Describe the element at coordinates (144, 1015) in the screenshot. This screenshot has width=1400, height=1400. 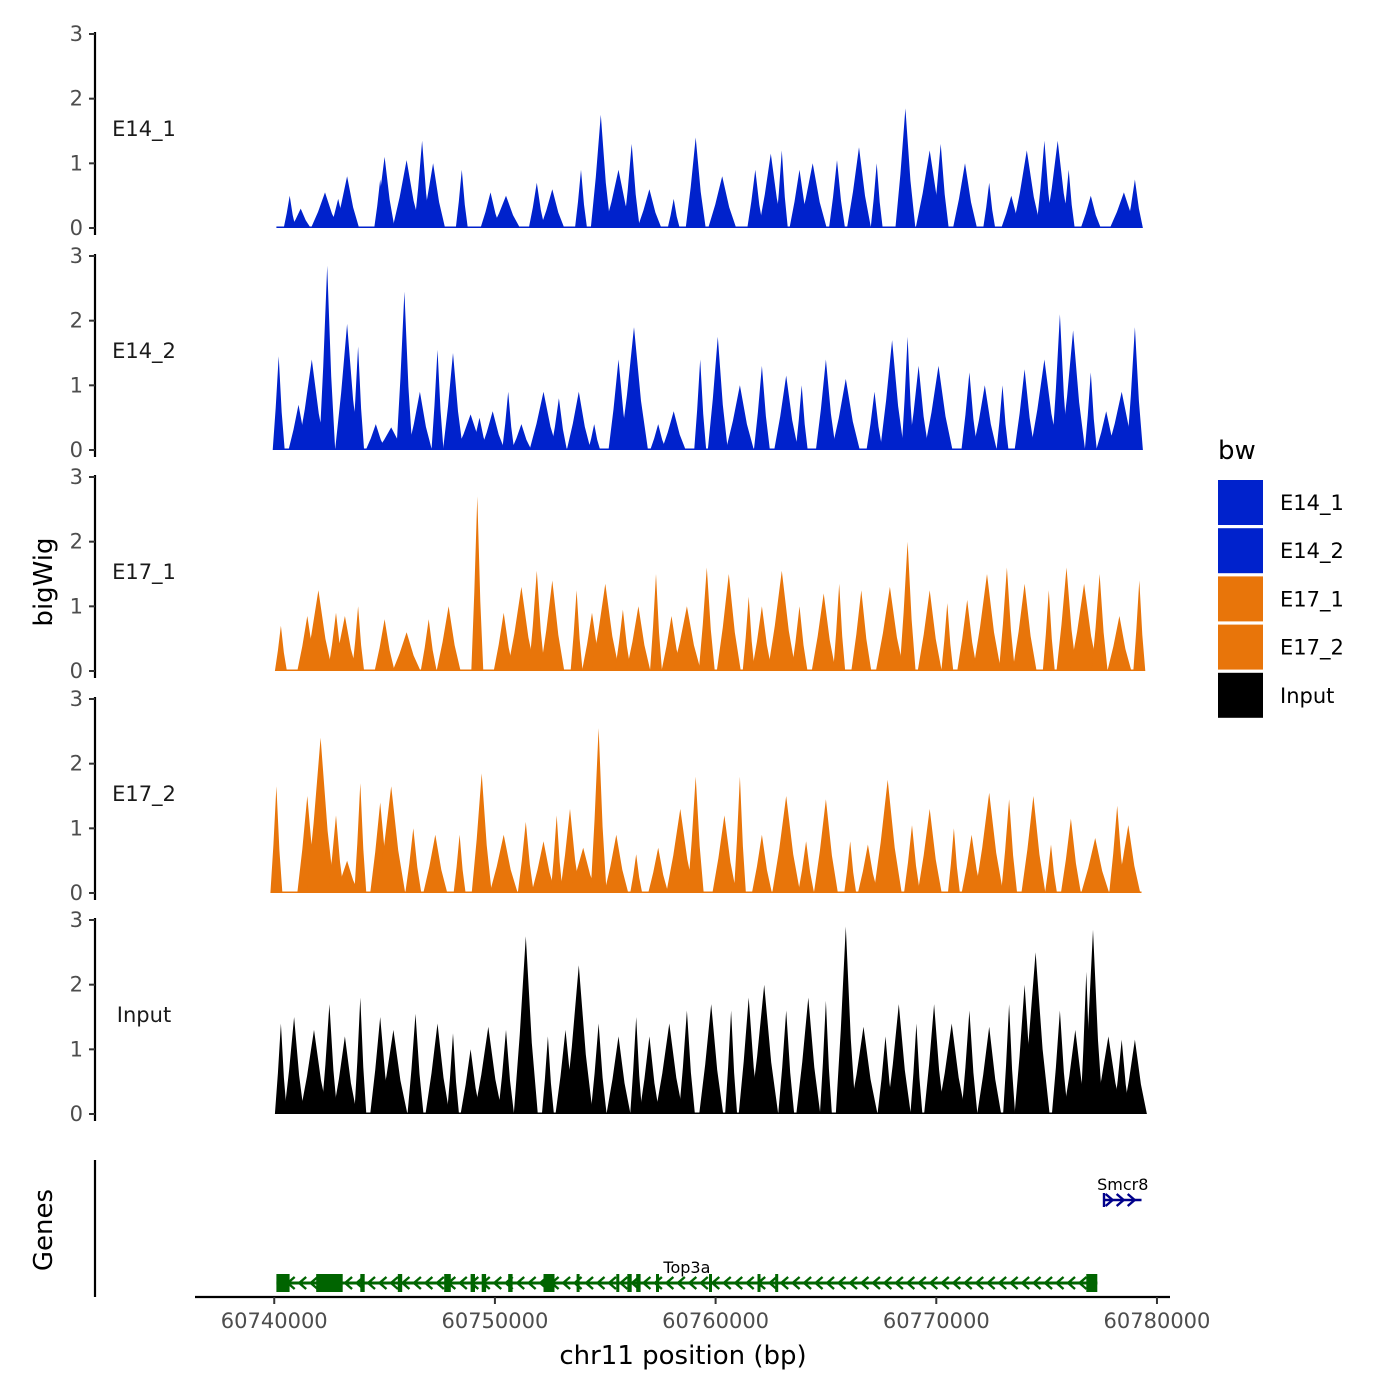
I see `track-label: Input` at that location.